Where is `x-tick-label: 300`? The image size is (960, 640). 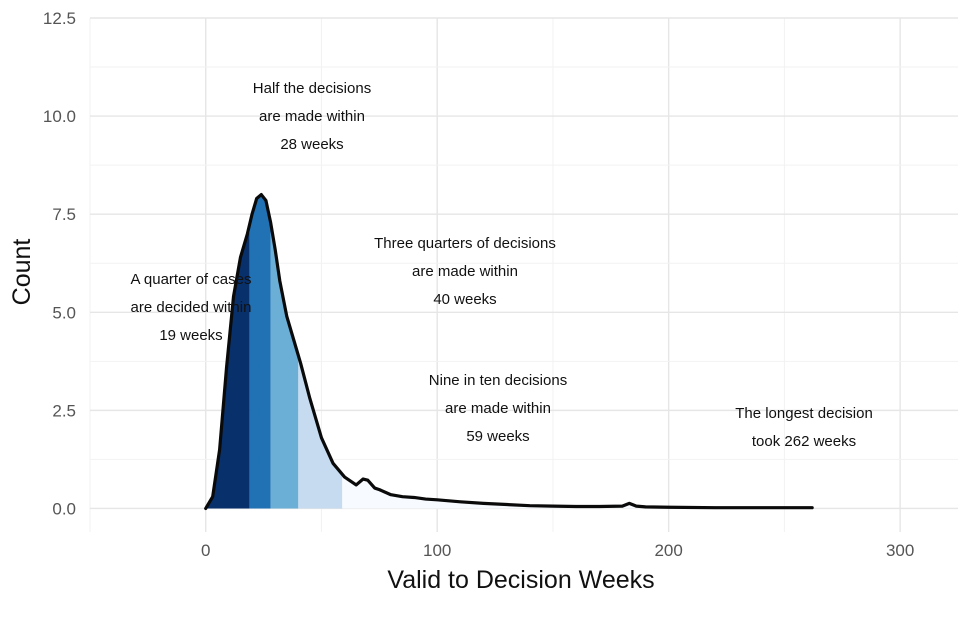 x-tick-label: 300 is located at coordinates (900, 550).